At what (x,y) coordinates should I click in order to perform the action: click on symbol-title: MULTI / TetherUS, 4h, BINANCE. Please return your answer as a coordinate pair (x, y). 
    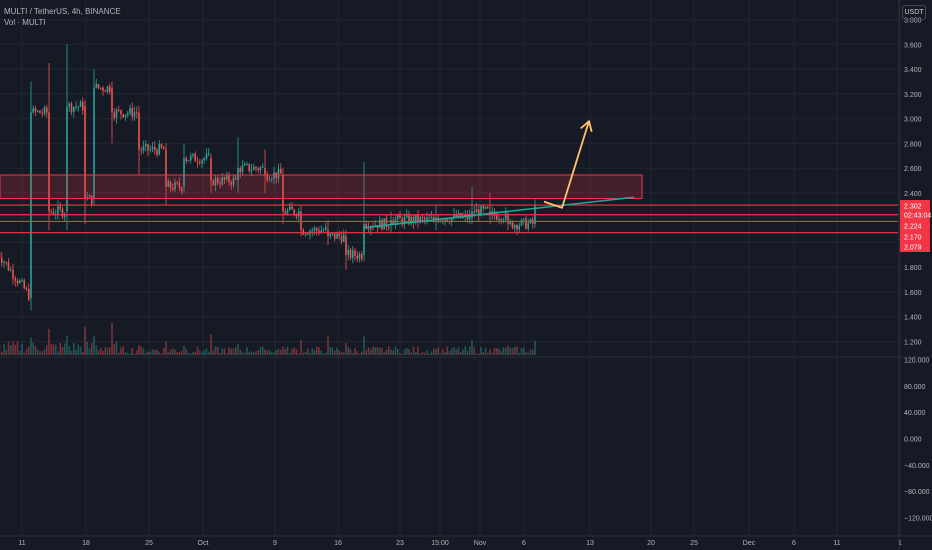
    Looking at the image, I should click on (62, 11).